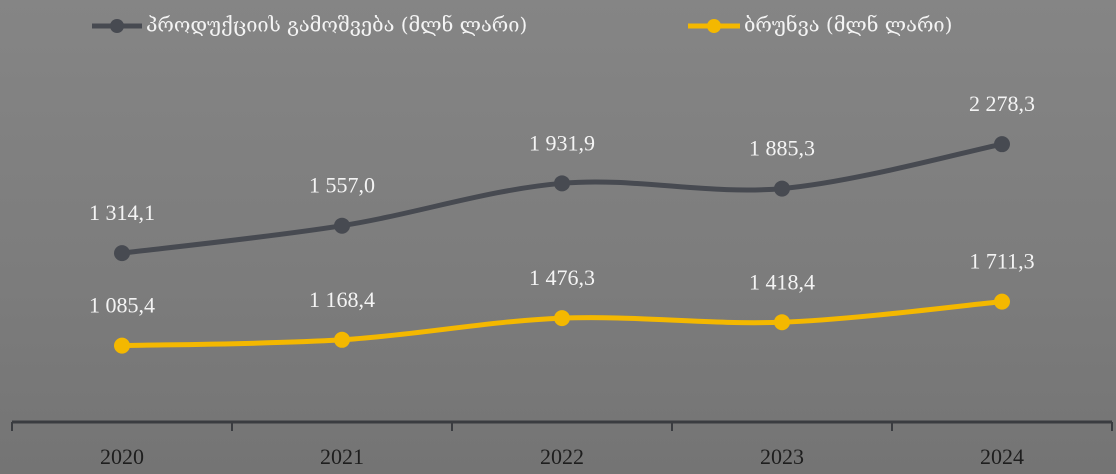 This screenshot has height=474, width=1116. I want to click on data-label: 2 278,3, so click(1002, 103).